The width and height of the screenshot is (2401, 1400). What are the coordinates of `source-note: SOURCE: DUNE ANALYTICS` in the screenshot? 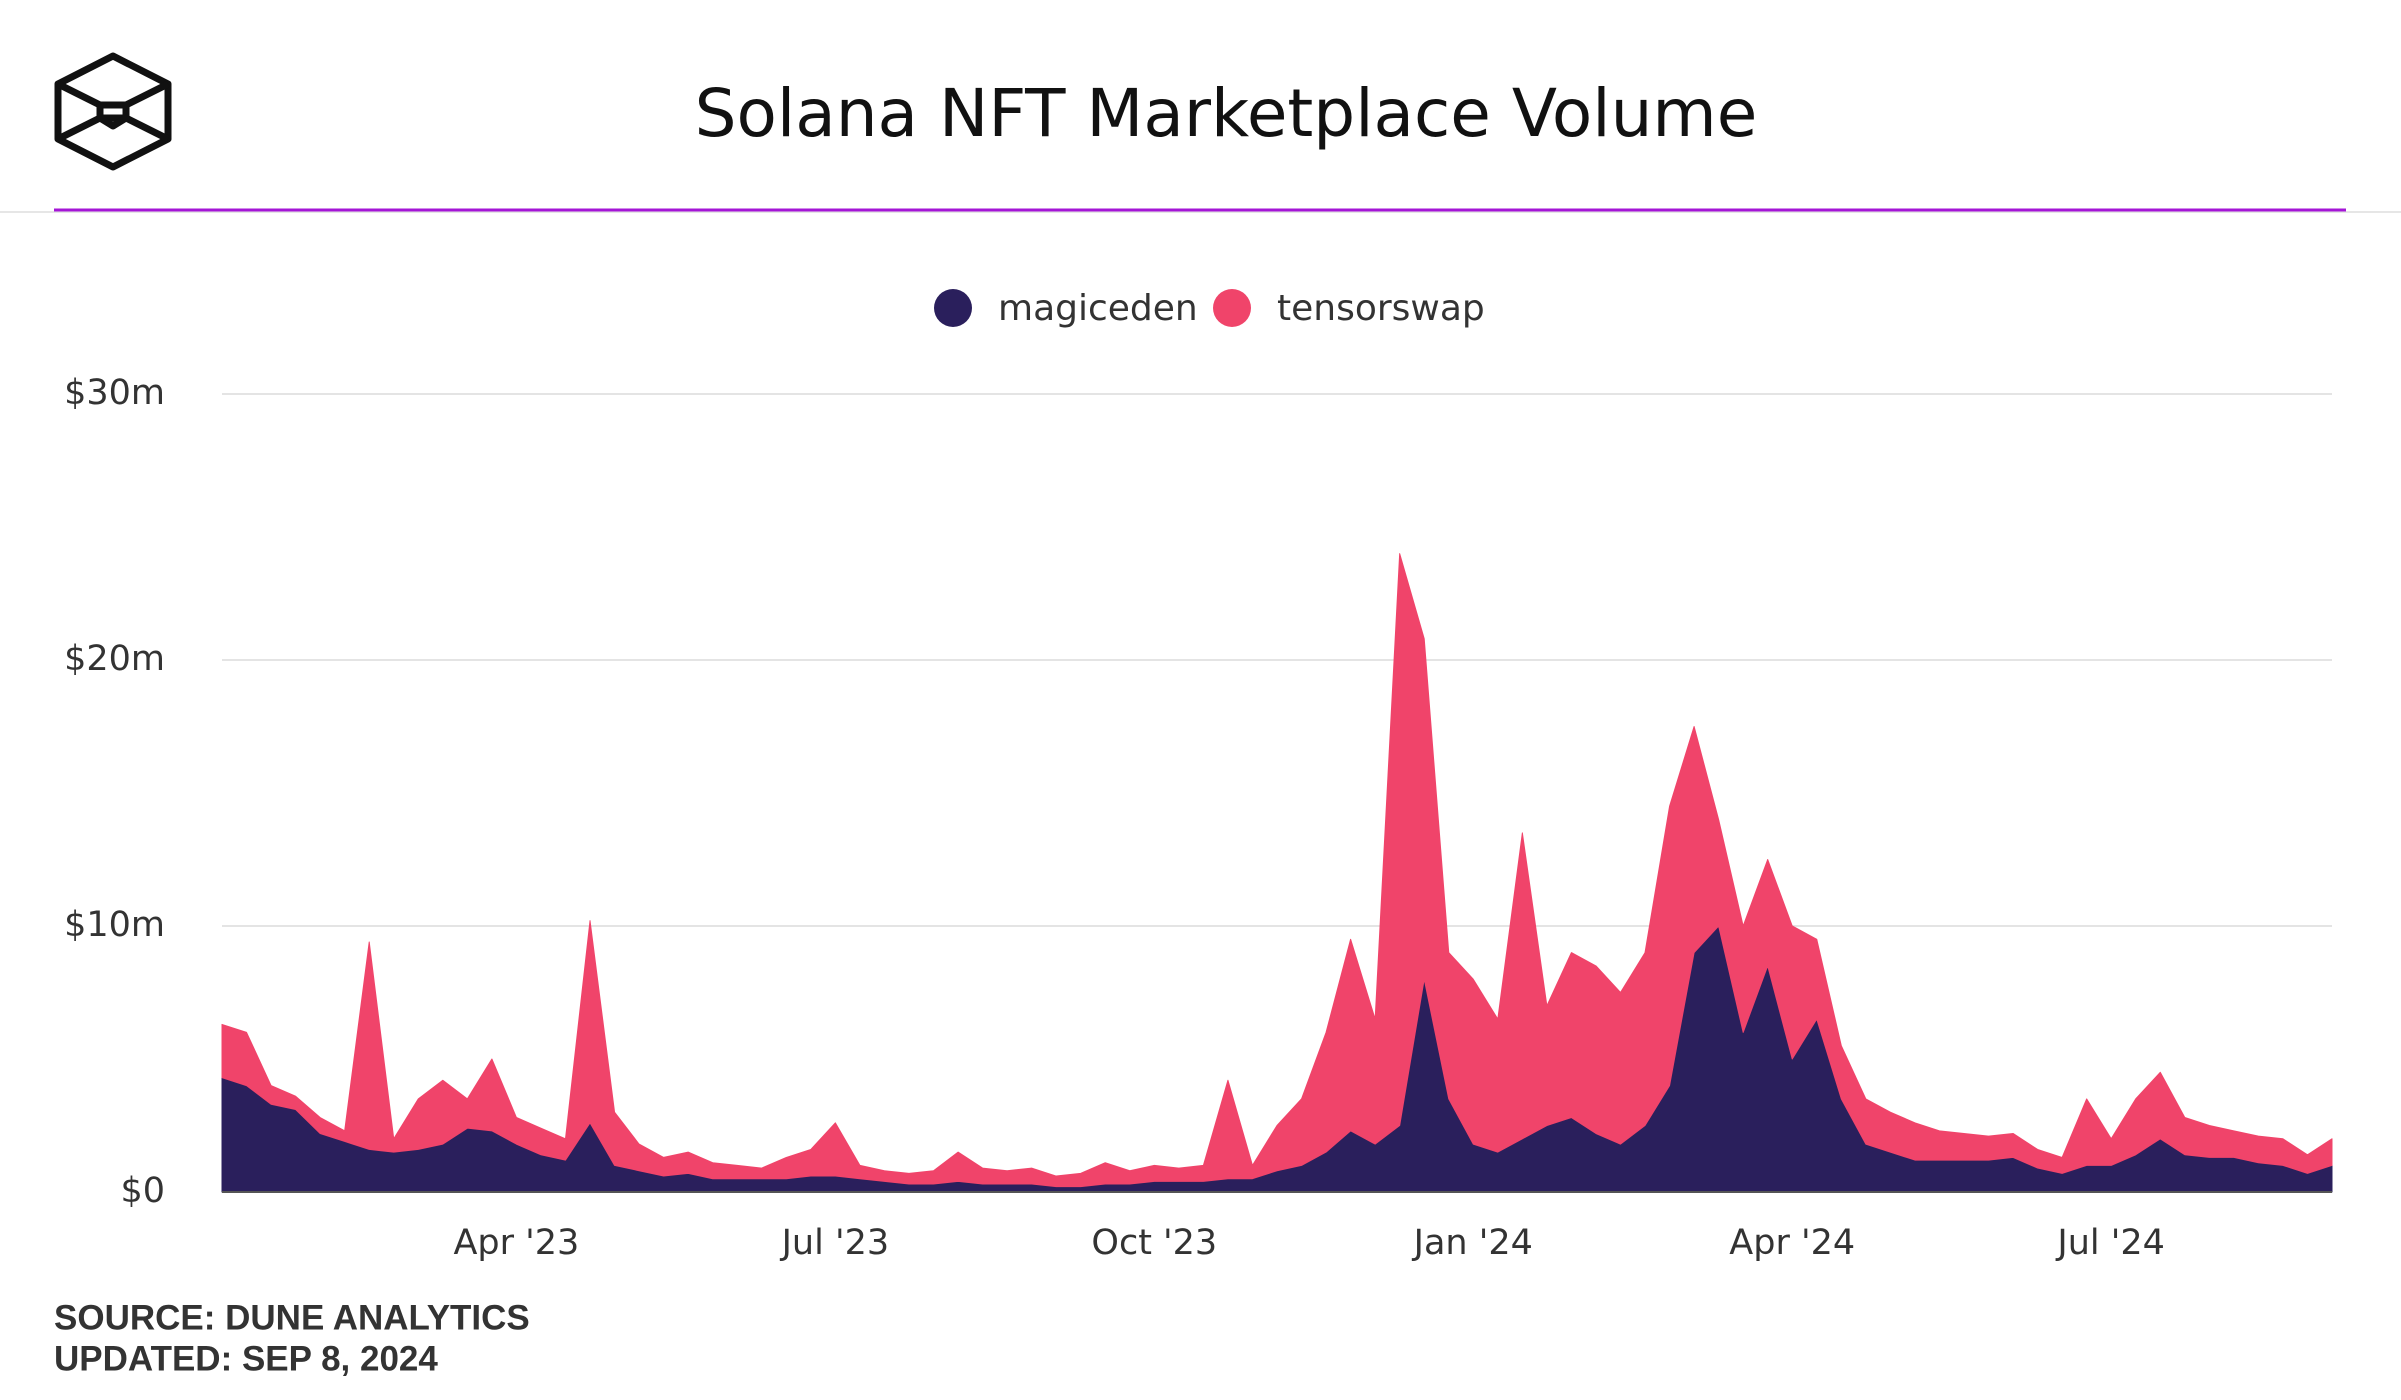 It's located at (292, 1317).